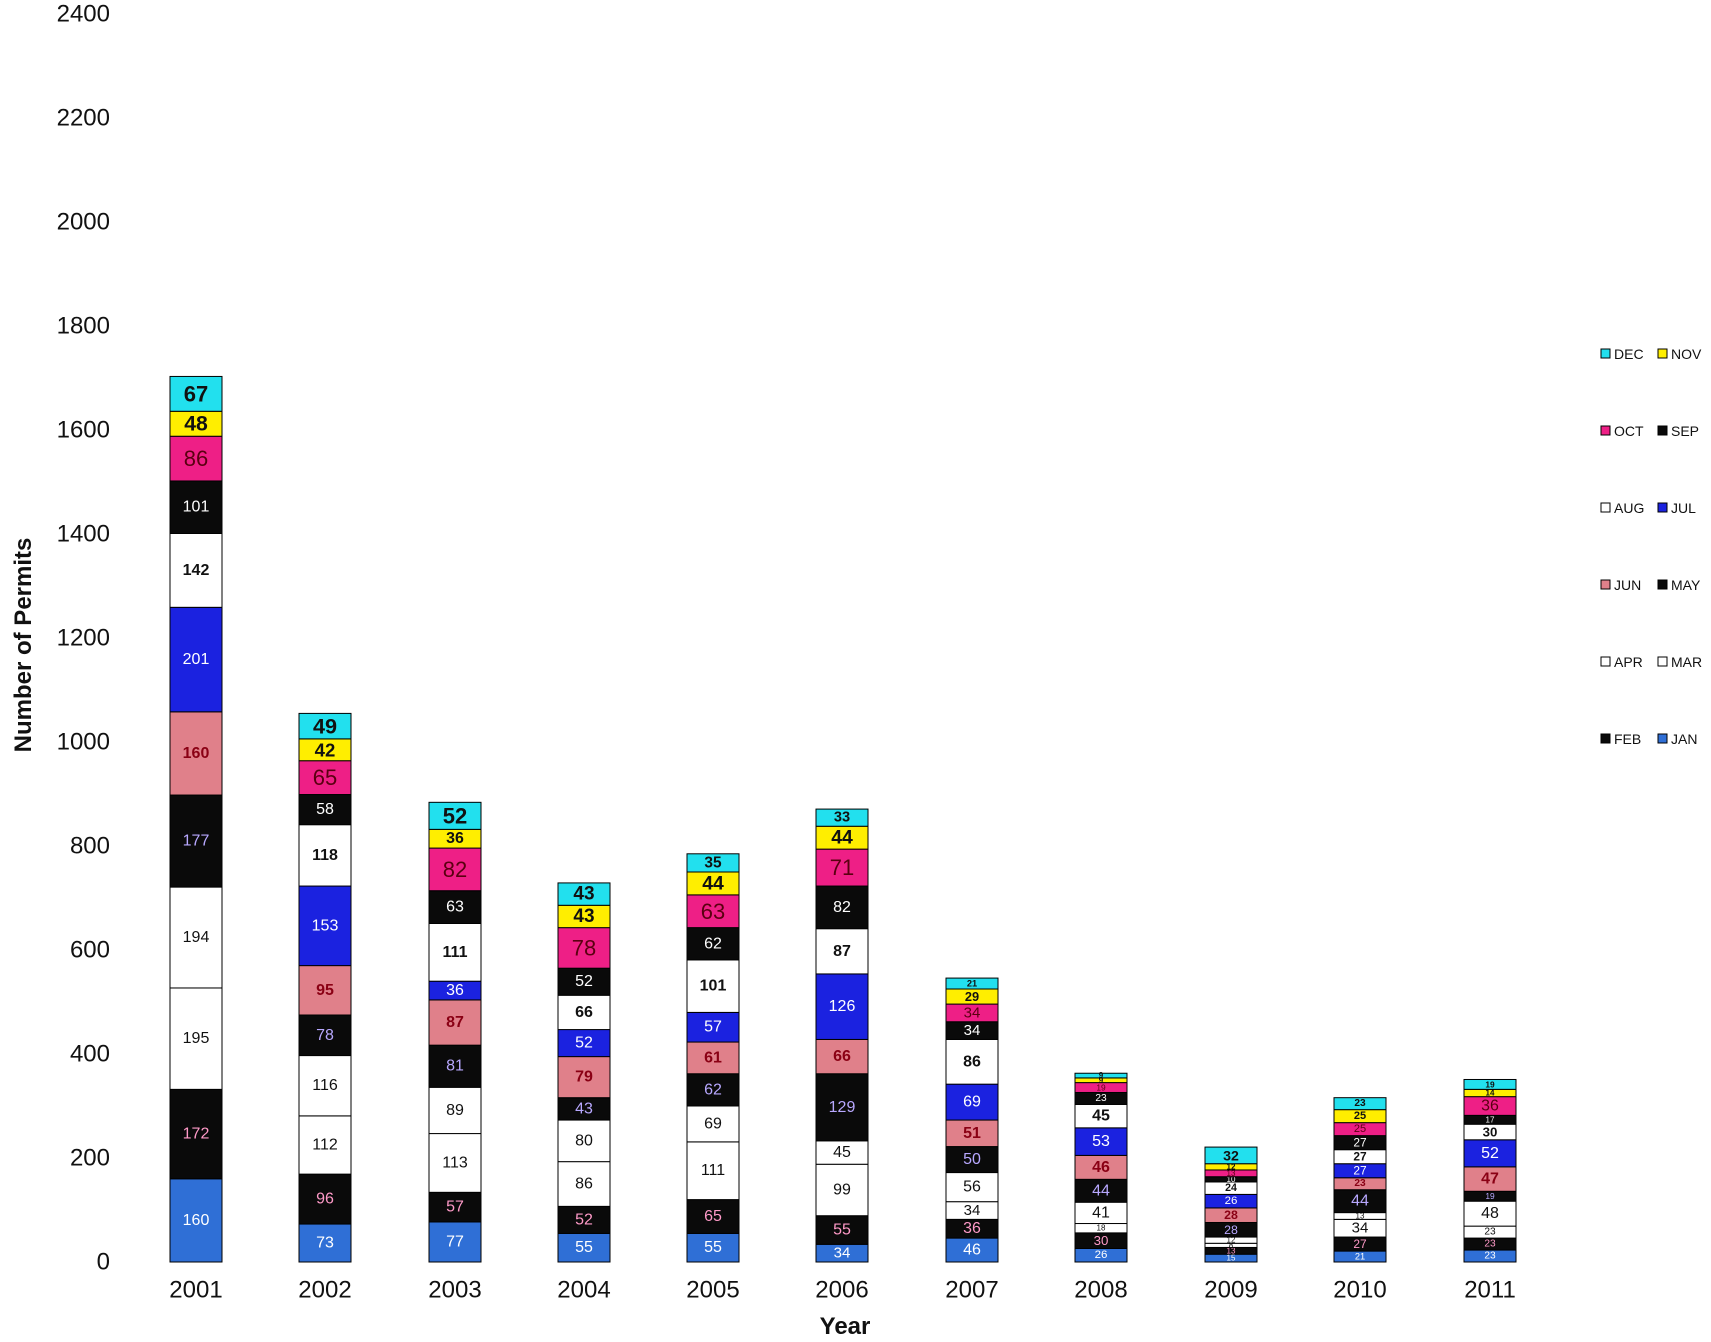 This screenshot has height=1342, width=1711. What do you see at coordinates (455, 990) in the screenshot?
I see `data-label-2003-jul: 36` at bounding box center [455, 990].